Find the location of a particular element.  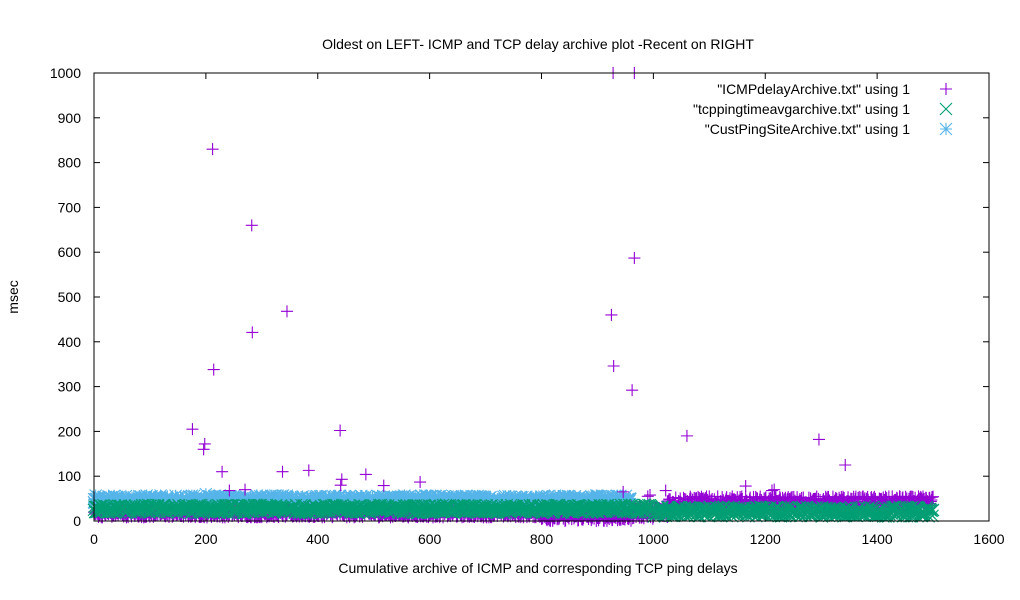

series-1-points is located at coordinates (513, 510).